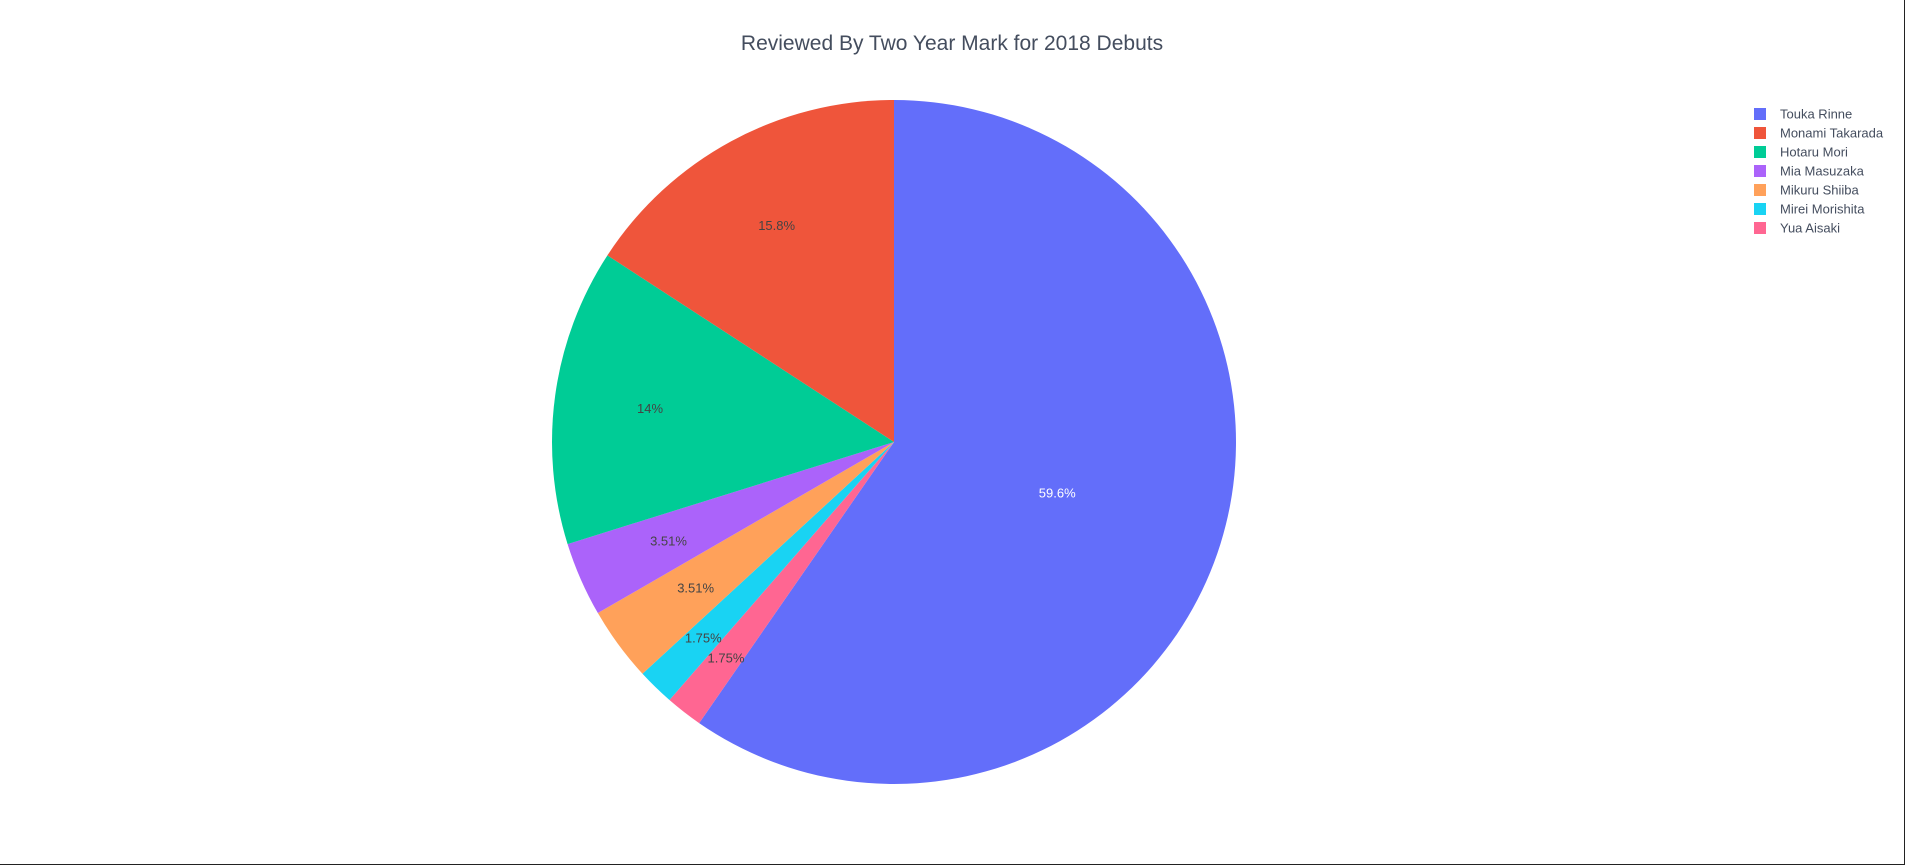  I want to click on legend-label: Monami Takarada, so click(1832, 133).